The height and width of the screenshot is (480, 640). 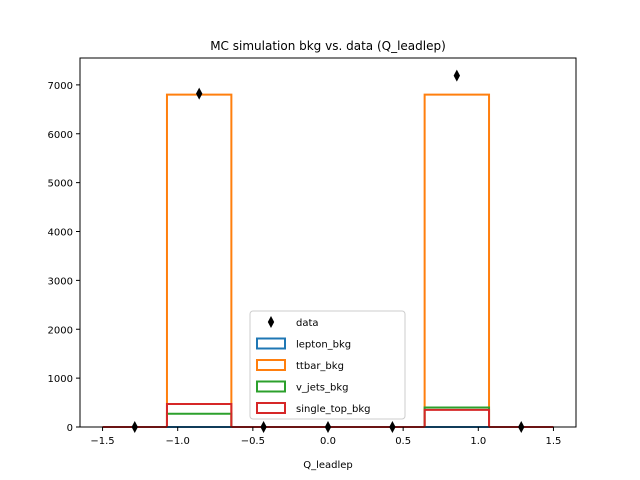 I want to click on chart-title: MC simulation bkg vs. data (Q_leadlep), so click(x=328, y=46).